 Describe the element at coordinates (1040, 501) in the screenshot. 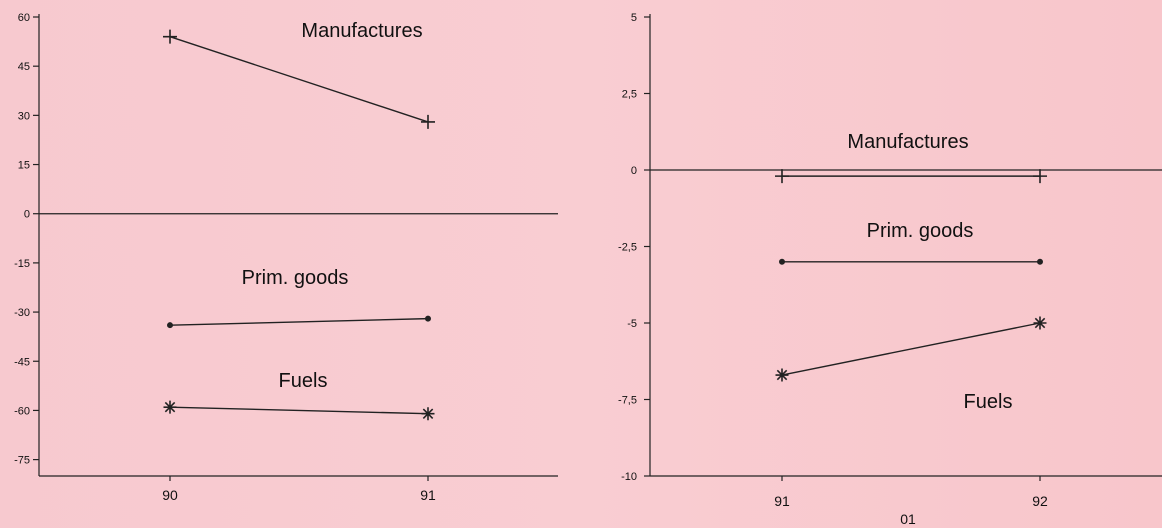

I see `x-tick-label: 92` at that location.